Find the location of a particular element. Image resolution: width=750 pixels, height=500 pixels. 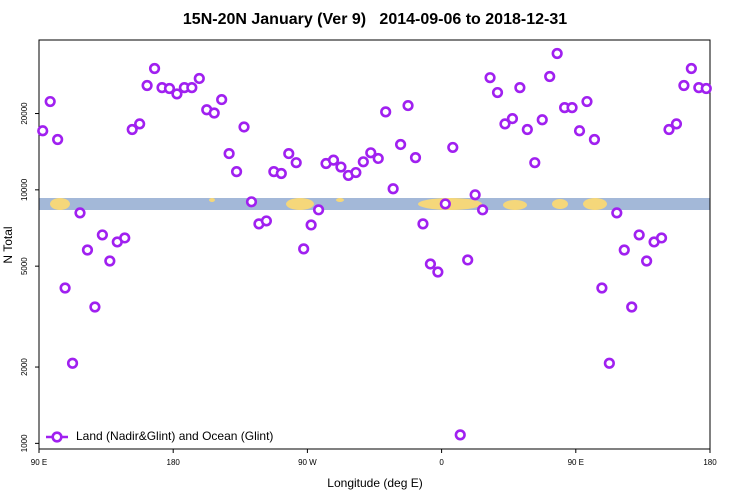

map-band is located at coordinates (374, 204).